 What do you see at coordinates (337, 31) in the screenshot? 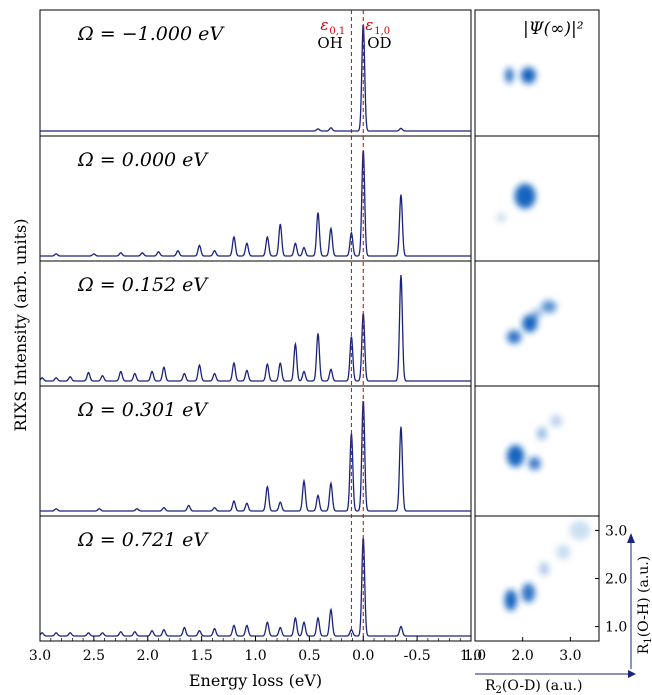
I see `epsilon-subscript: 0,1` at bounding box center [337, 31].